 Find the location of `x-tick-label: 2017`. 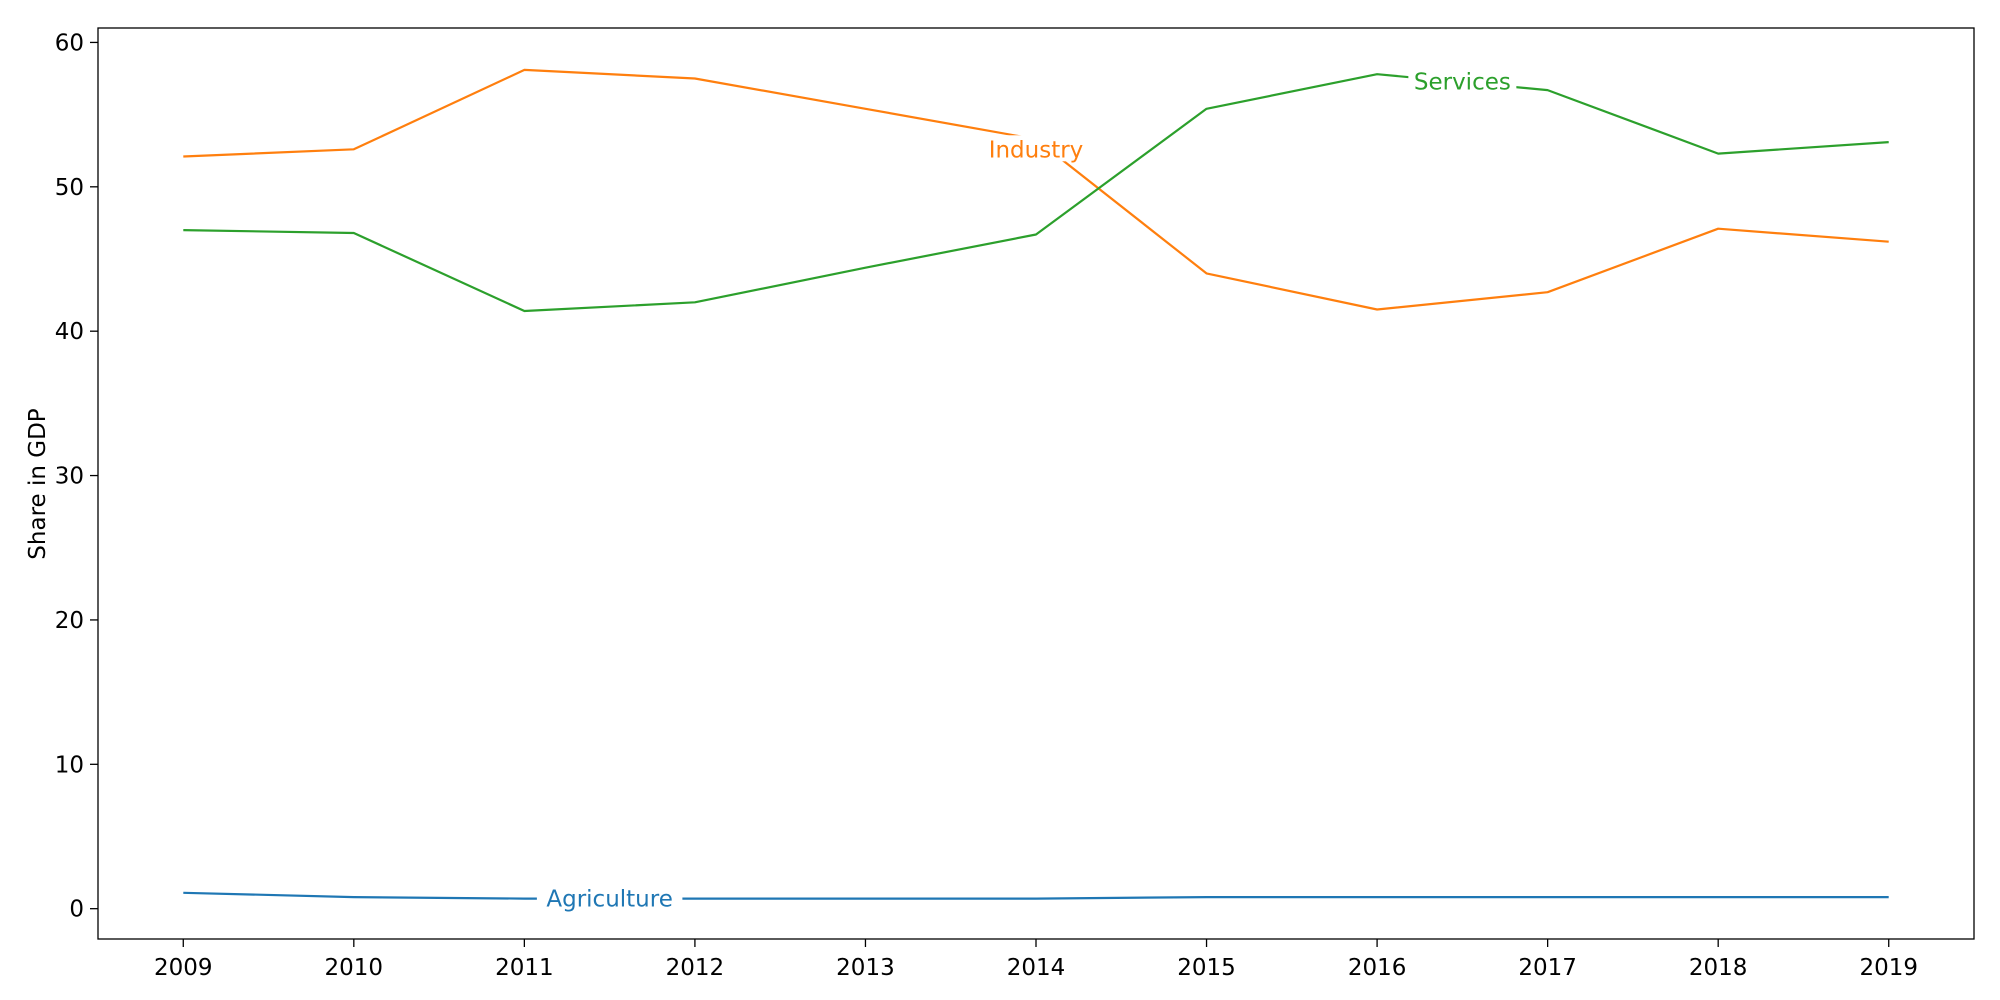

x-tick-label: 2017 is located at coordinates (1547, 968).